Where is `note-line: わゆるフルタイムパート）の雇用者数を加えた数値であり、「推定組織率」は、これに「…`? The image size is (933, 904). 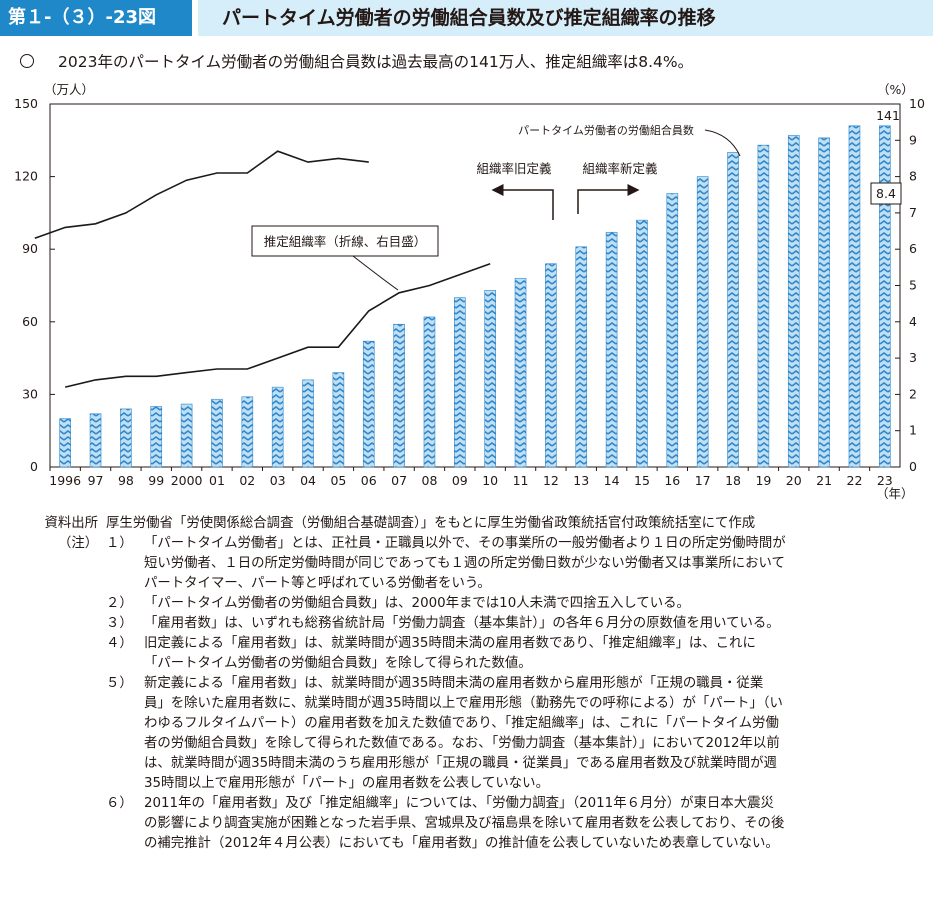
note-line: わゆるフルタイムパート）の雇用者数を加えた数値であり、「推定組織率」は、これに「… is located at coordinates (461, 723).